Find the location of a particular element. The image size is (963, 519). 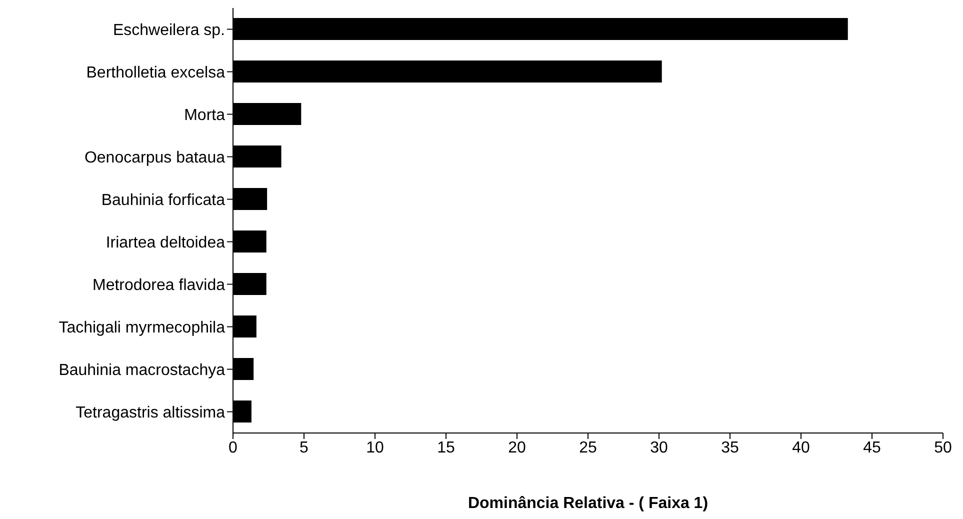

x-tick-label: 35 is located at coordinates (730, 447).